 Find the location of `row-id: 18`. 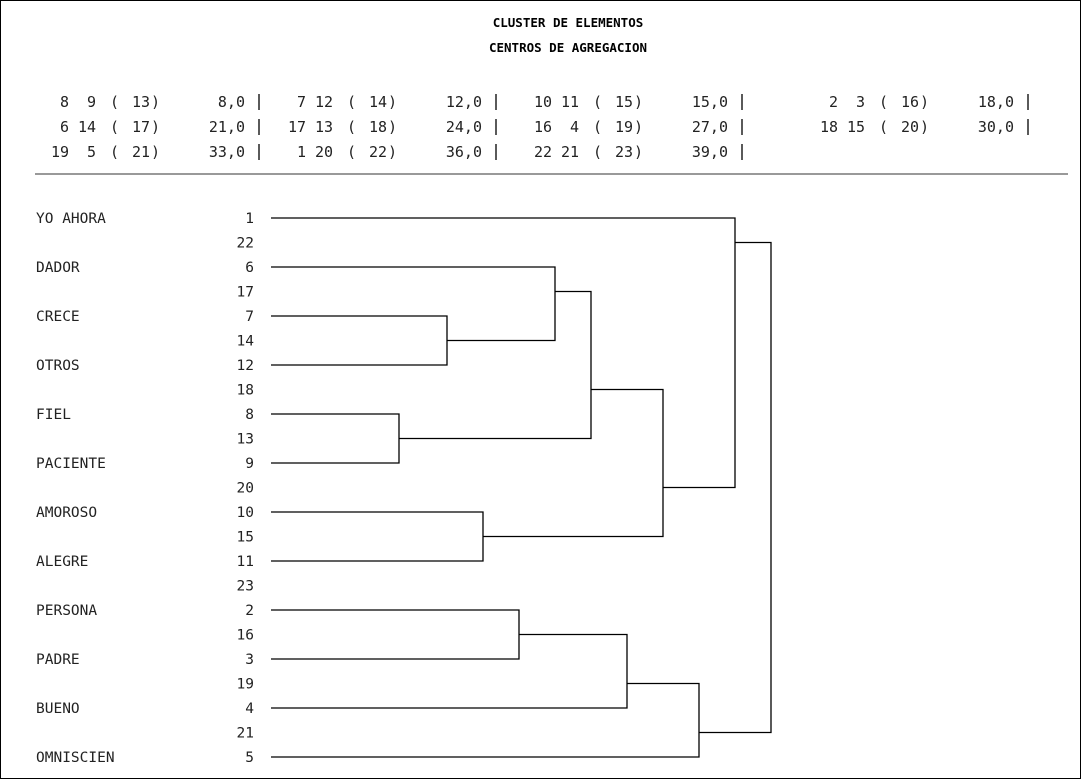

row-id: 18 is located at coordinates (245, 391).